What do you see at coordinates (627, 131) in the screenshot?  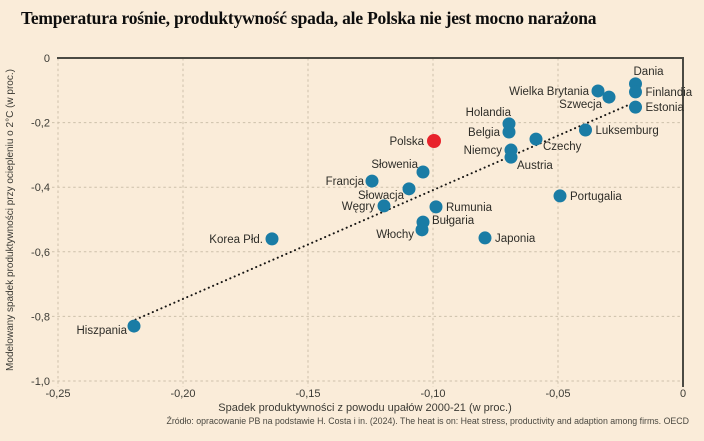 I see `data-point-label: Luksemburg` at bounding box center [627, 131].